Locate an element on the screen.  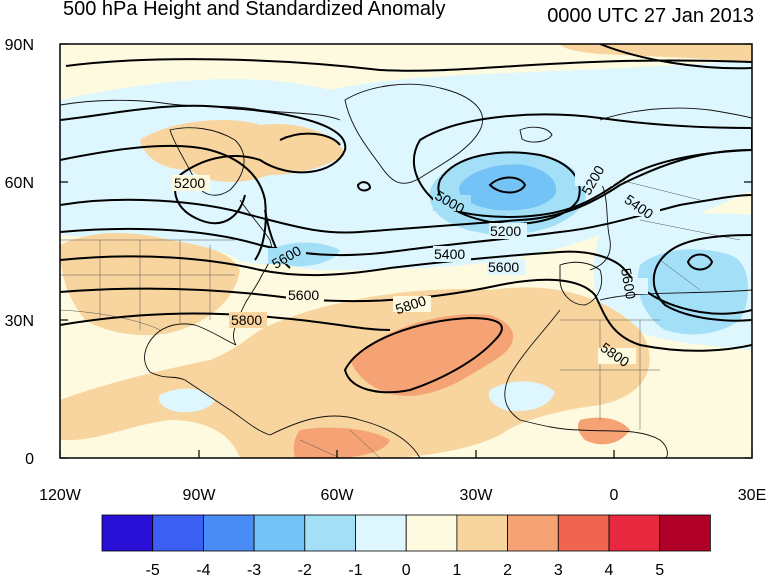
borders-us-states is located at coordinates (147, 285).